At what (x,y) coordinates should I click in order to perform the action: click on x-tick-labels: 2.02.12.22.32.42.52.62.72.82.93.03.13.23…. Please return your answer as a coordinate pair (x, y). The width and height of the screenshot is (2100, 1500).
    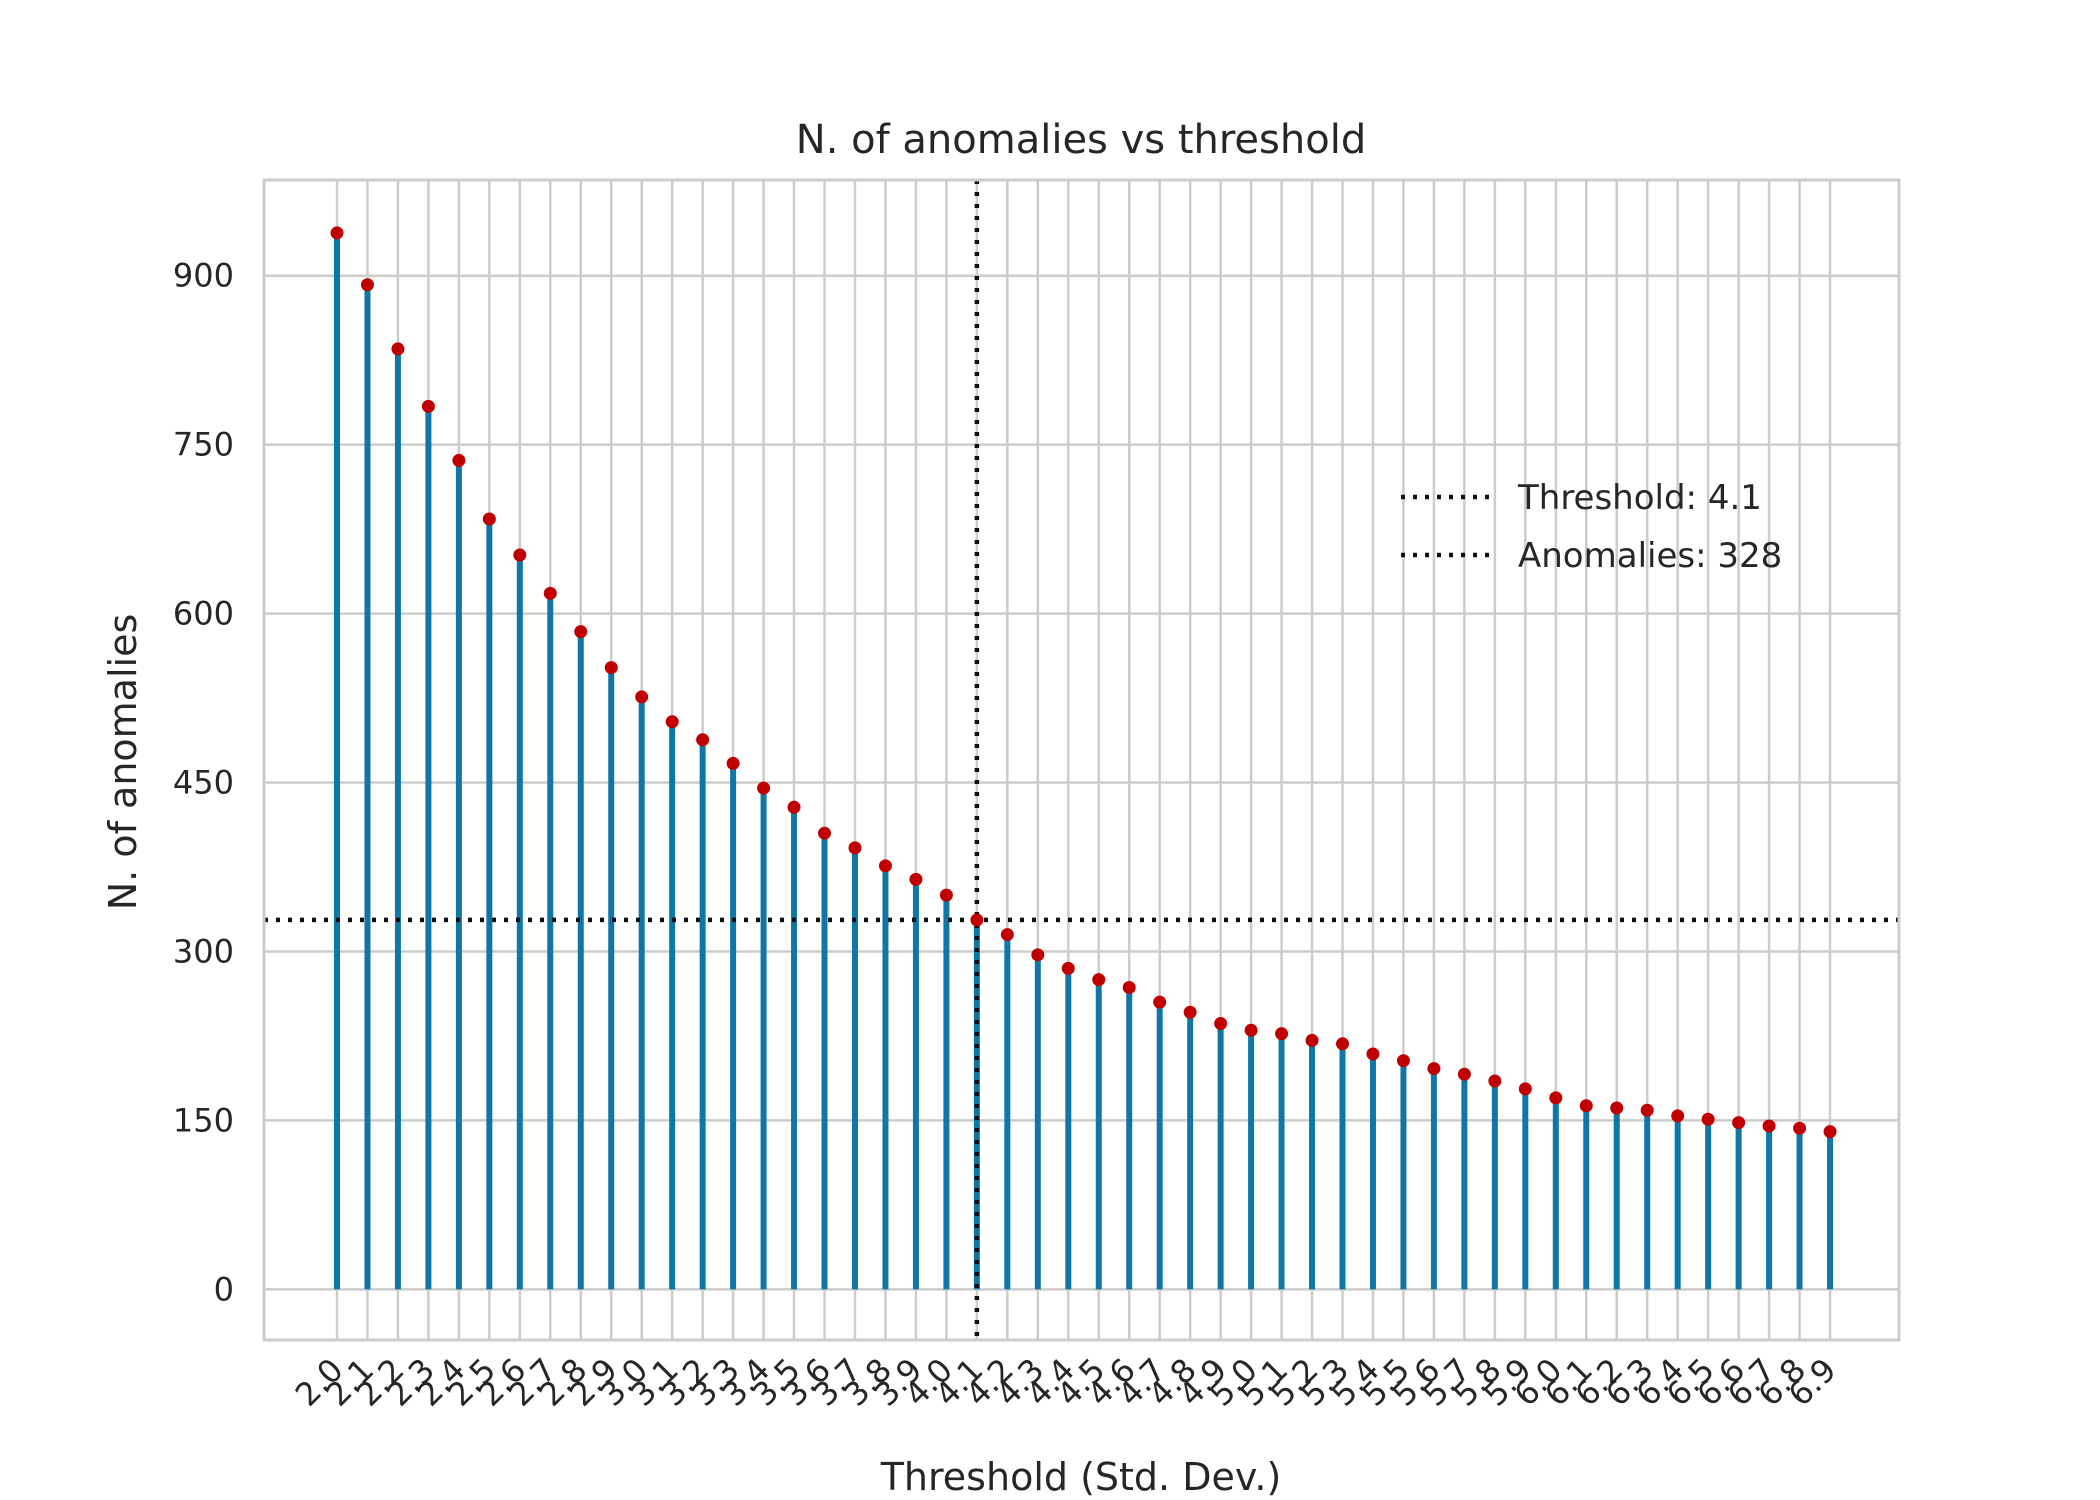
    Looking at the image, I should click on (1066, 1382).